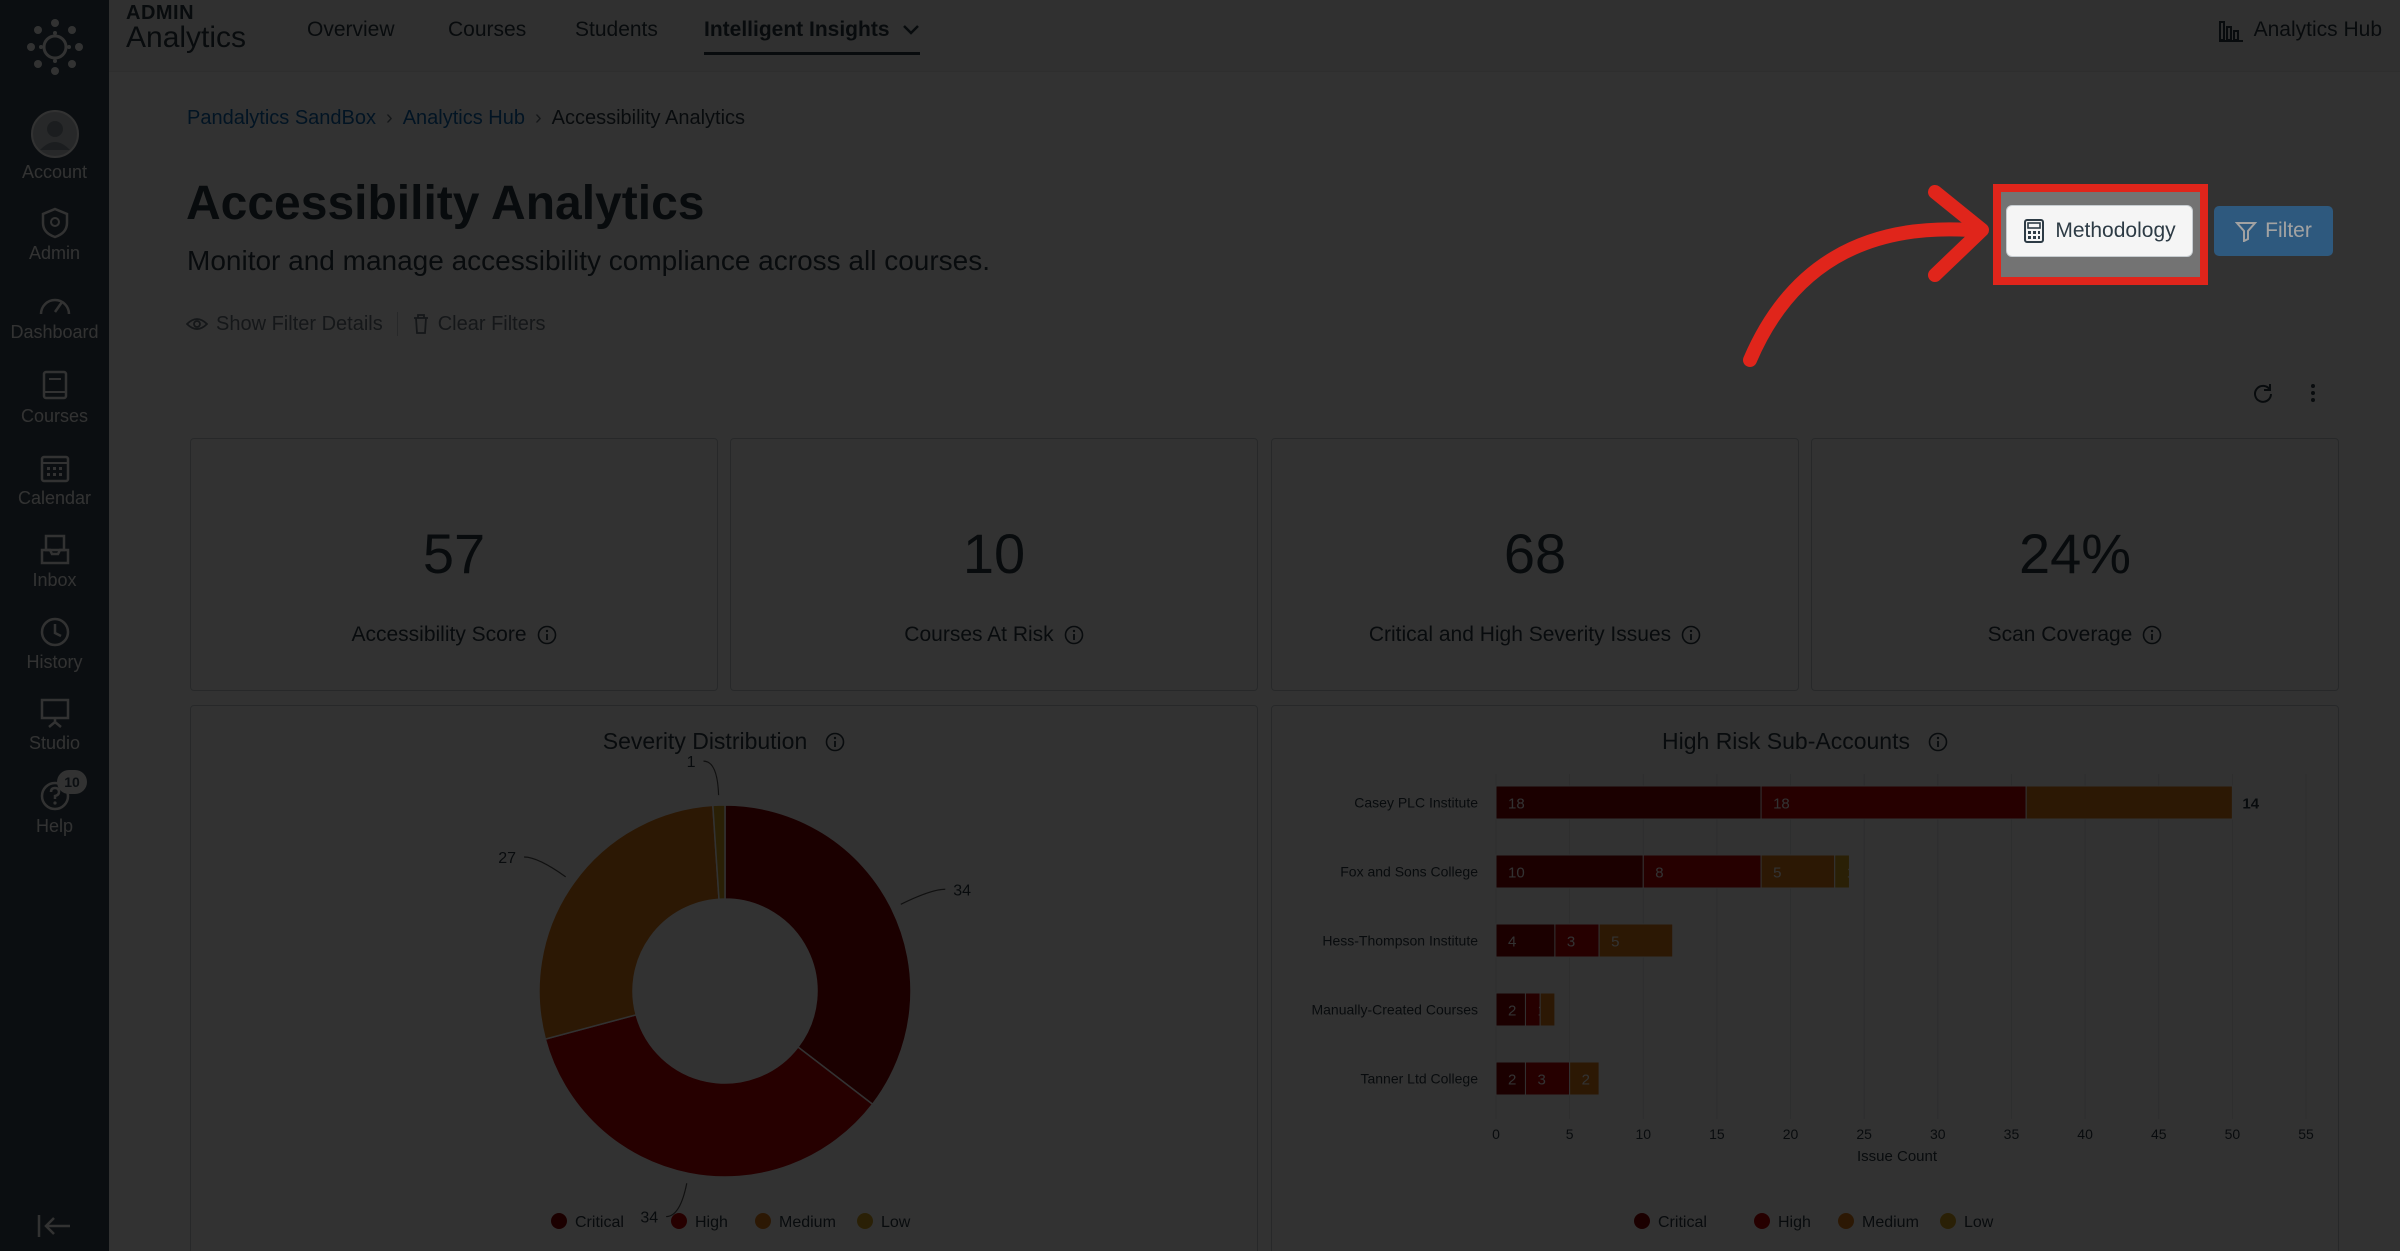 The width and height of the screenshot is (2400, 1251). Describe the element at coordinates (649, 1218) in the screenshot. I see `slice-value-label: 34` at that location.